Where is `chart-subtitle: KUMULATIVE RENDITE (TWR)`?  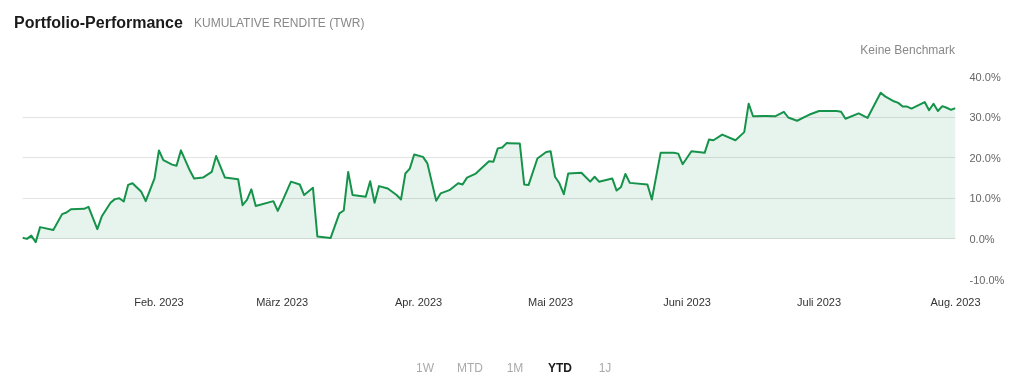
chart-subtitle: KUMULATIVE RENDITE (TWR) is located at coordinates (279, 23).